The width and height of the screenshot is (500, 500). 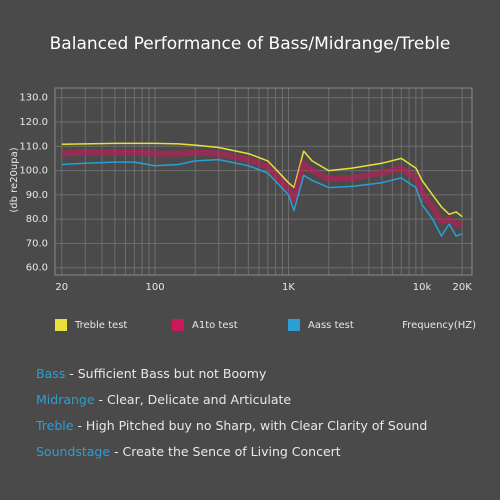 I want to click on note-text: - Create the Sence of Living Concert, so click(x=227, y=451).